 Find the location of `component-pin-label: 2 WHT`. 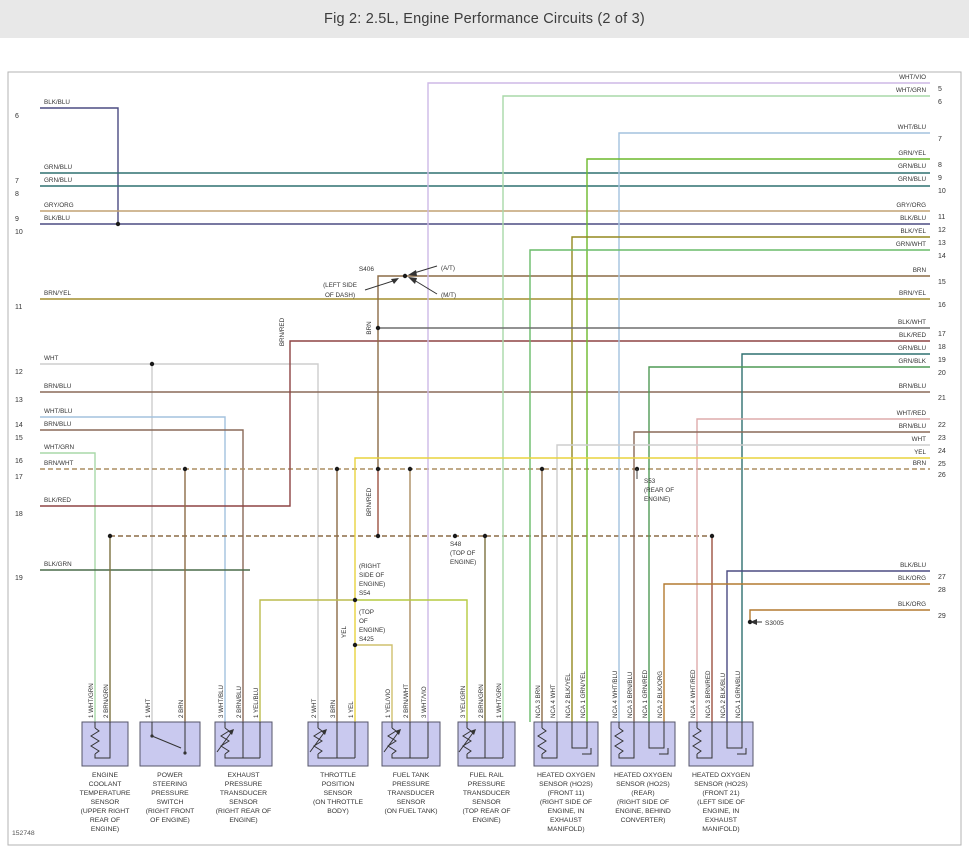

component-pin-label: 2 WHT is located at coordinates (314, 708).